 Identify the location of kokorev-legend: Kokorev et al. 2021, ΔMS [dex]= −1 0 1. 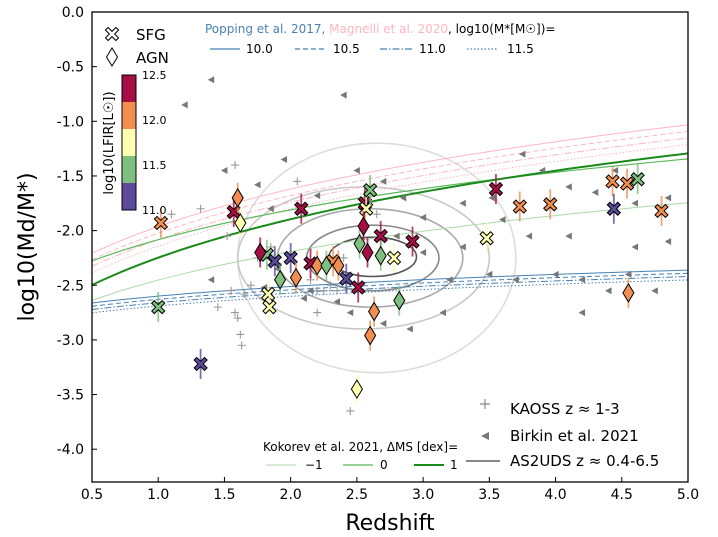
(360, 456).